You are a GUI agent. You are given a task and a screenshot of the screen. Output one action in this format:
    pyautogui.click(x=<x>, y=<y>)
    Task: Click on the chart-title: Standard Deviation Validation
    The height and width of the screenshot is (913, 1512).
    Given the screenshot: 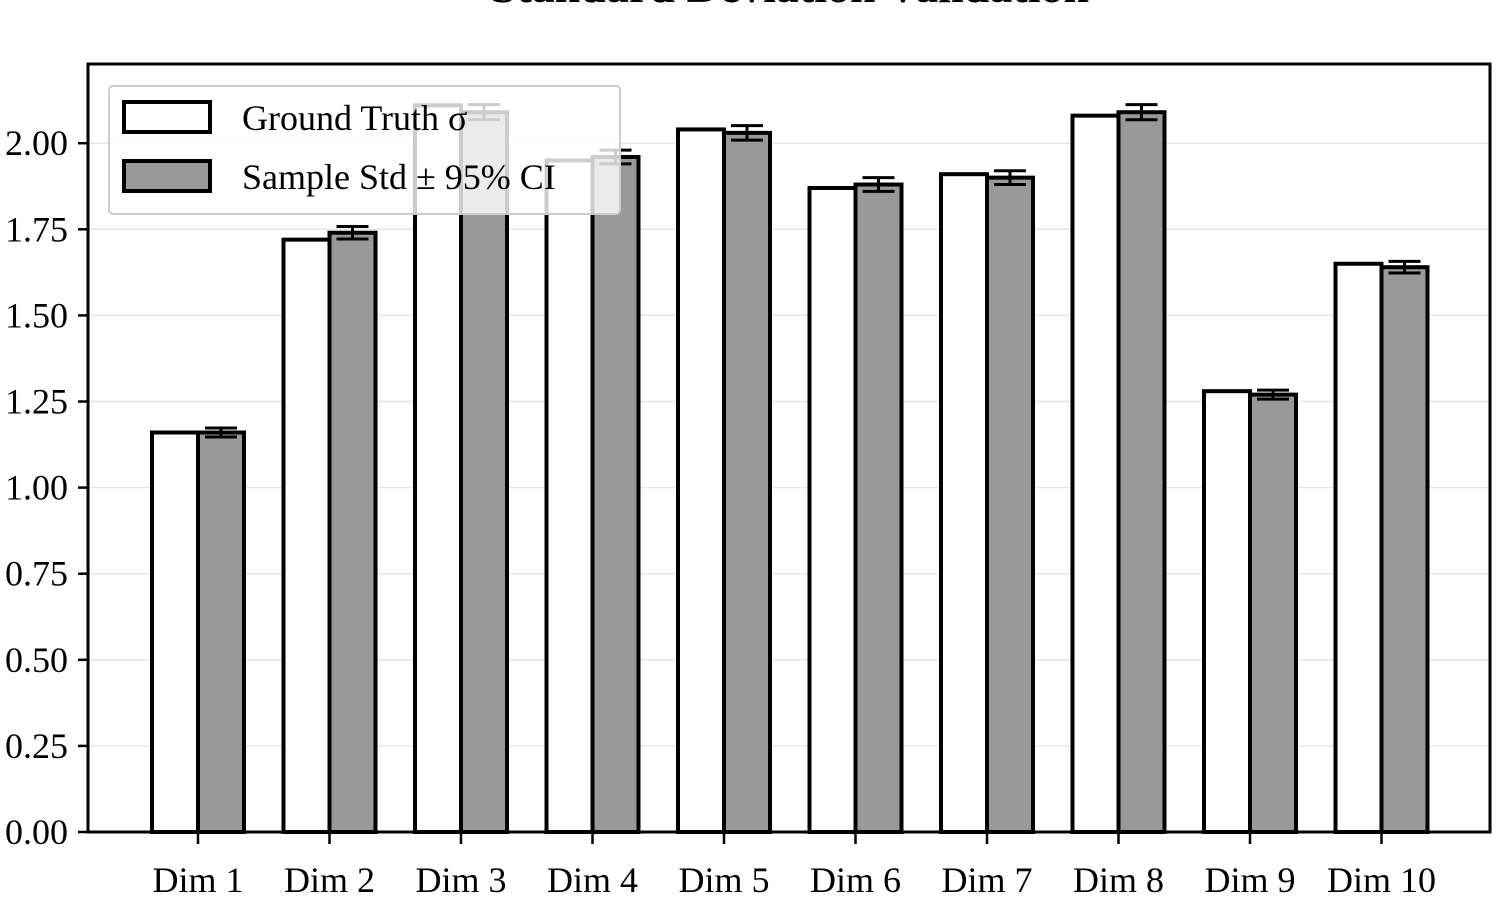 What is the action you would take?
    pyautogui.click(x=790, y=6)
    